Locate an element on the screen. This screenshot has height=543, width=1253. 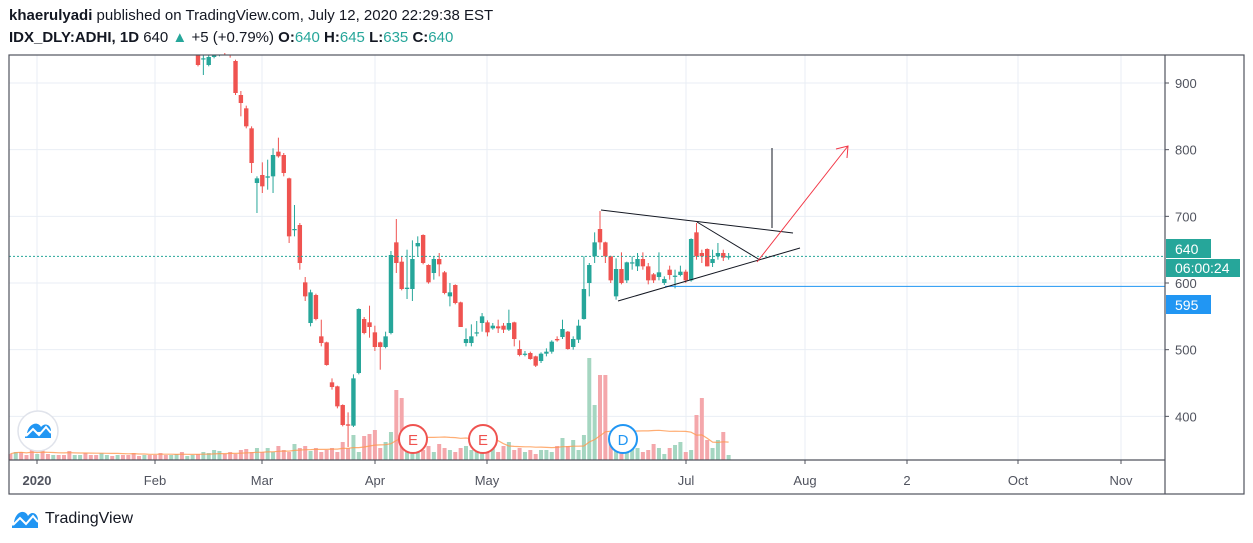
footer-brand: TradingView is located at coordinates (71, 519).